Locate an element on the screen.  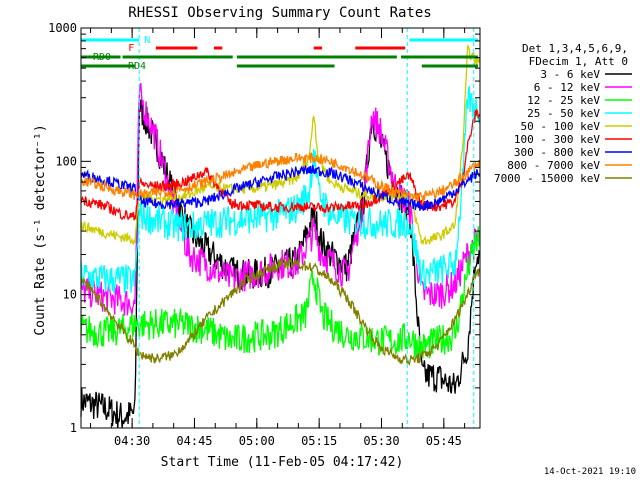
y-tick-label: 1000 is located at coordinates (62, 28).